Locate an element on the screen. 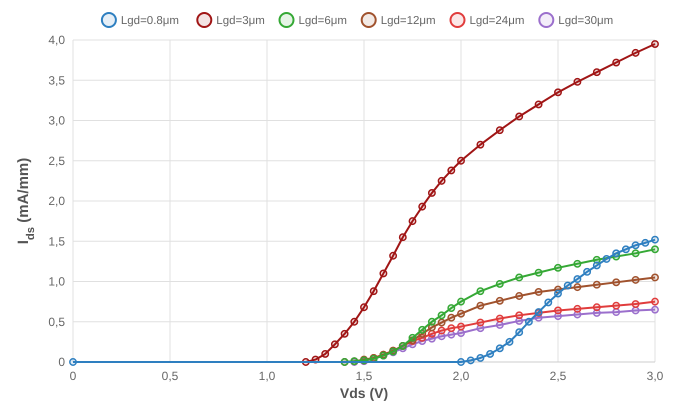 This screenshot has width=675, height=410. y-tick-label: 4,0 is located at coordinates (57, 40).